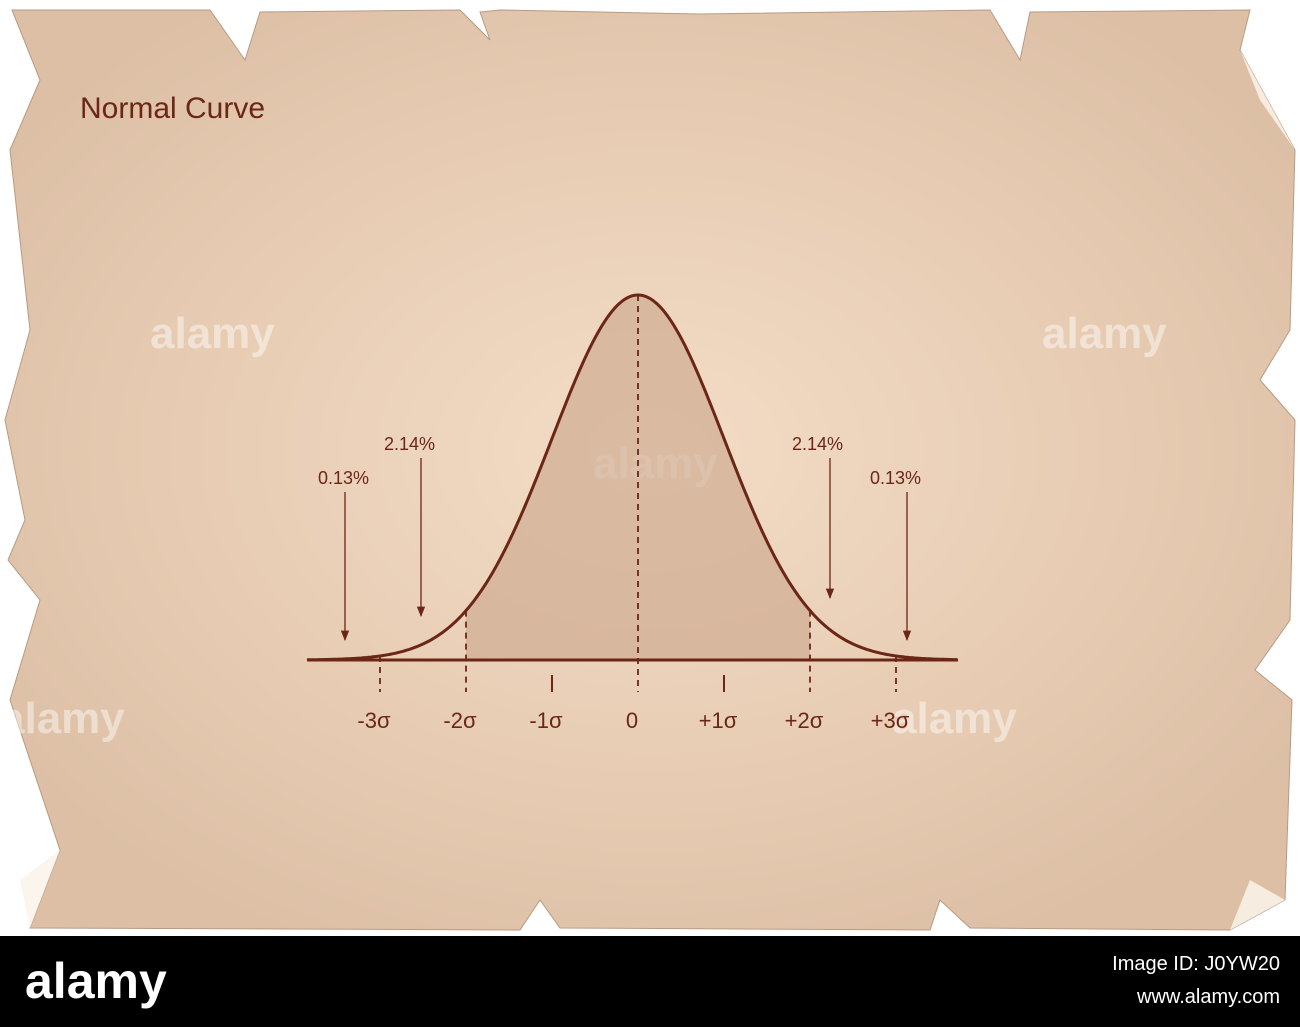 Image resolution: width=1300 pixels, height=1027 pixels. What do you see at coordinates (96, 981) in the screenshot?
I see `footer-logo: alamy` at bounding box center [96, 981].